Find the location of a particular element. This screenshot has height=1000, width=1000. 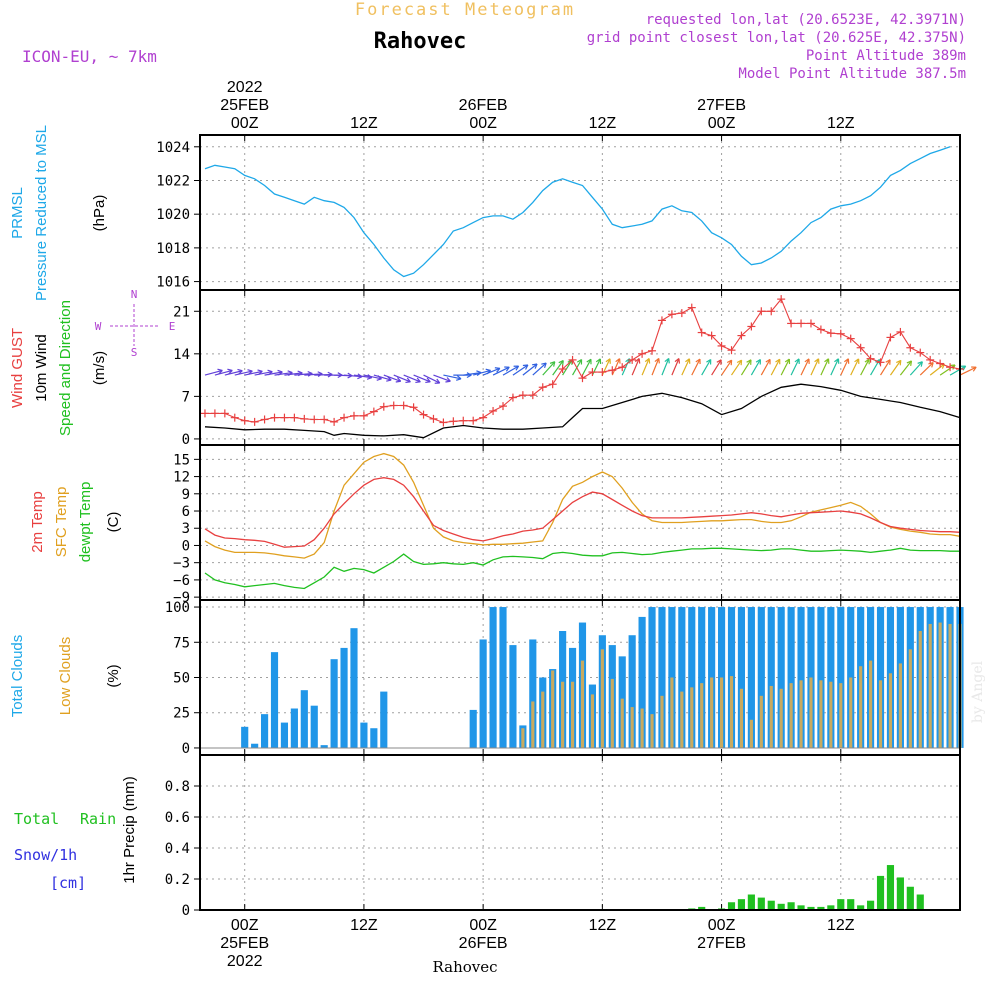

wind-unit: (m/s) is located at coordinates (99, 368).